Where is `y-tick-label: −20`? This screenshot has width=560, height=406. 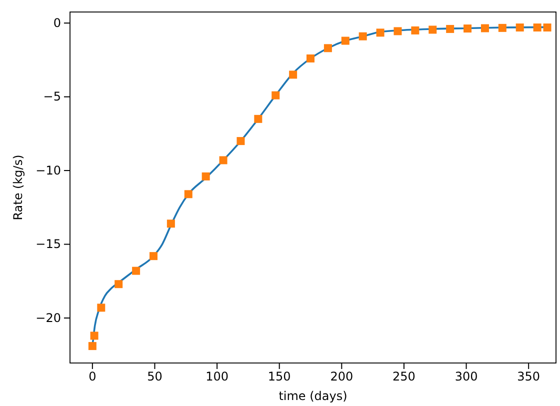 y-tick-label: −20 is located at coordinates (48, 317).